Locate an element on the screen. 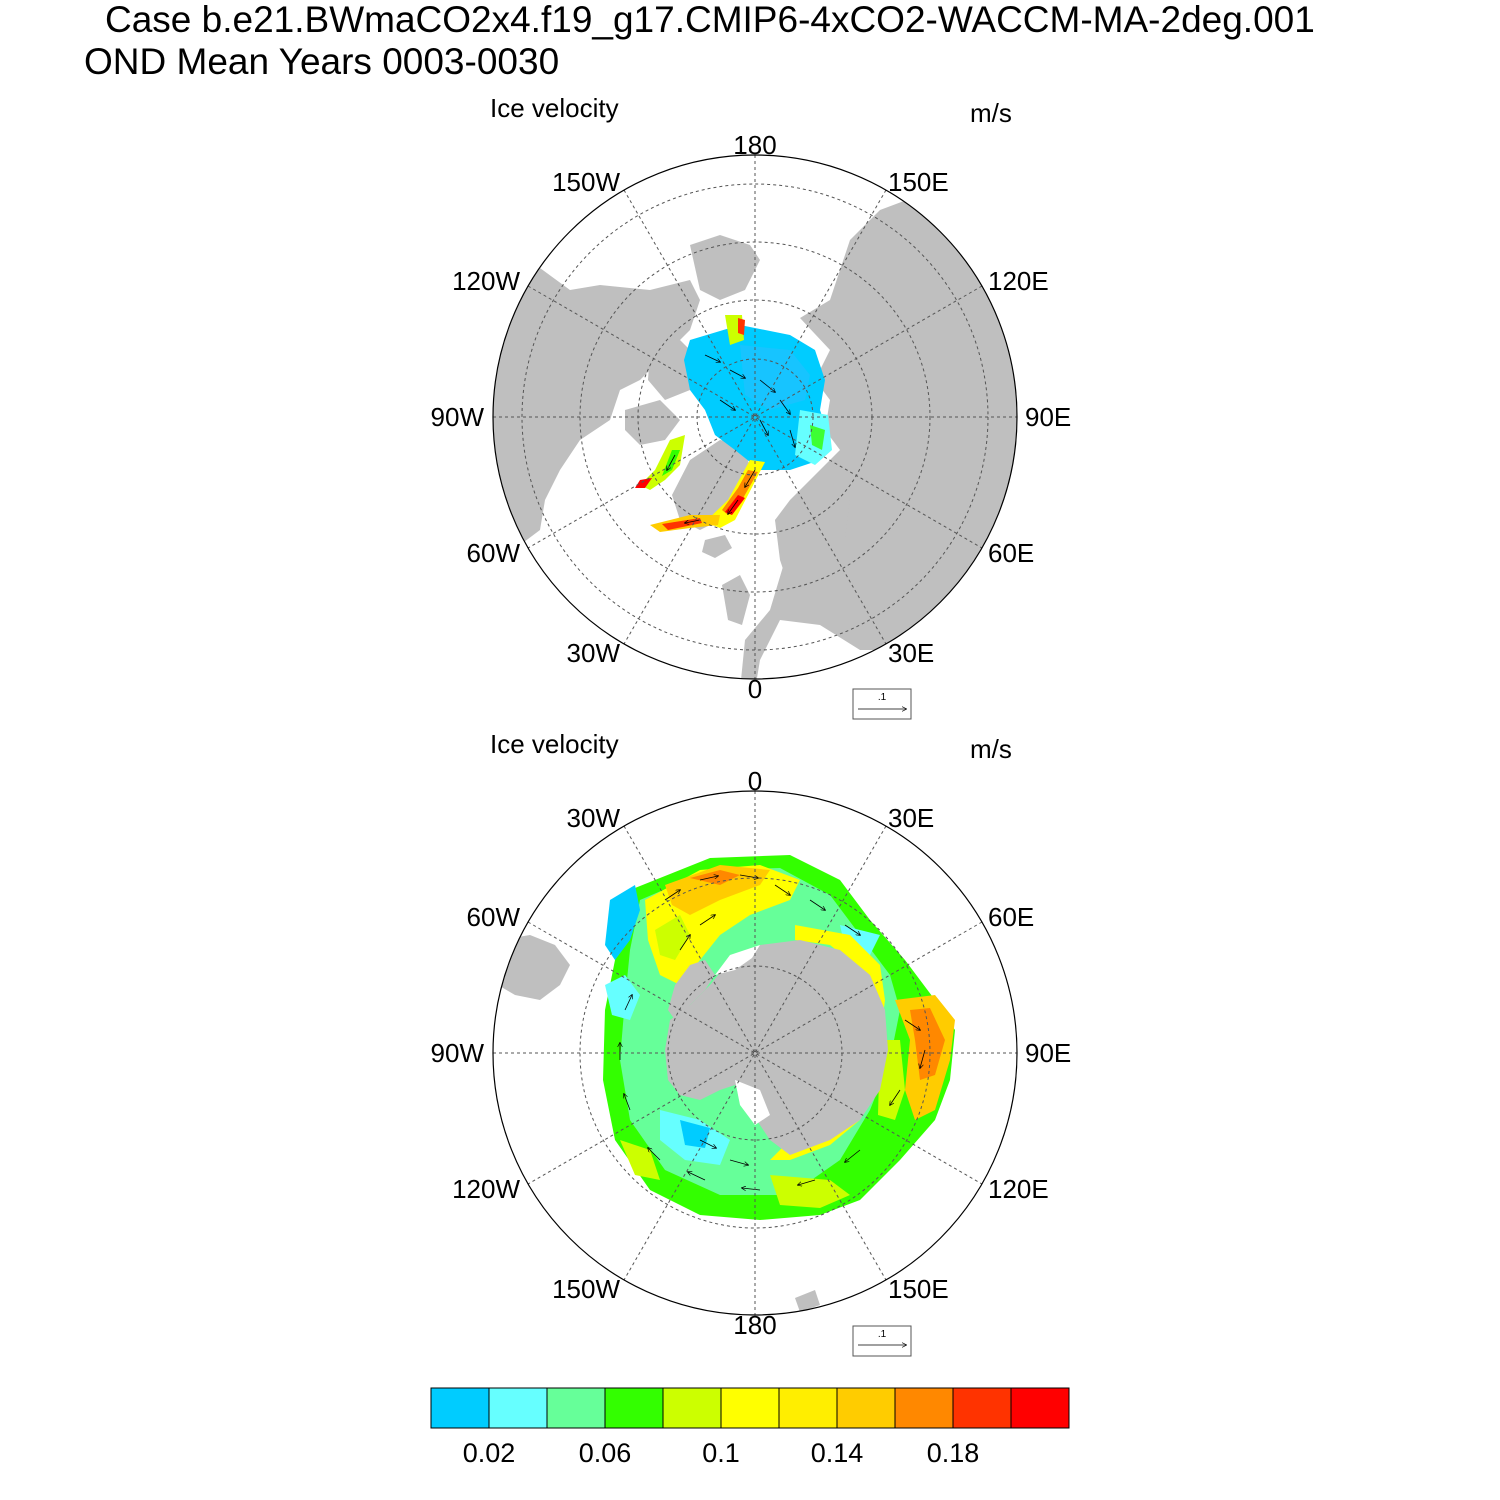 The image size is (1500, 1500). north-ice-vectors is located at coordinates (731, 438).